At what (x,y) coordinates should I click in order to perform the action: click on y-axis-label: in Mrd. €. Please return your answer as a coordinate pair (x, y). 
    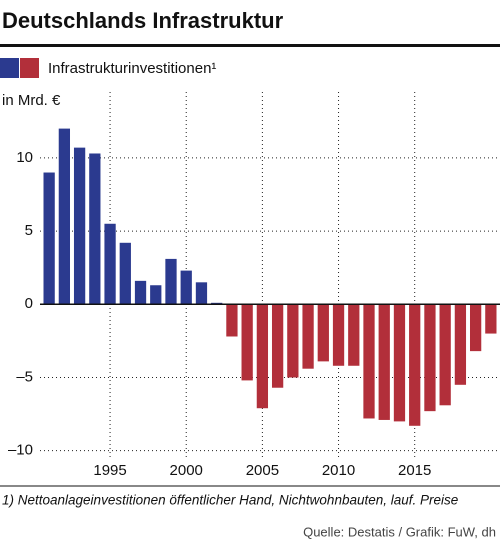
    Looking at the image, I should click on (31, 100).